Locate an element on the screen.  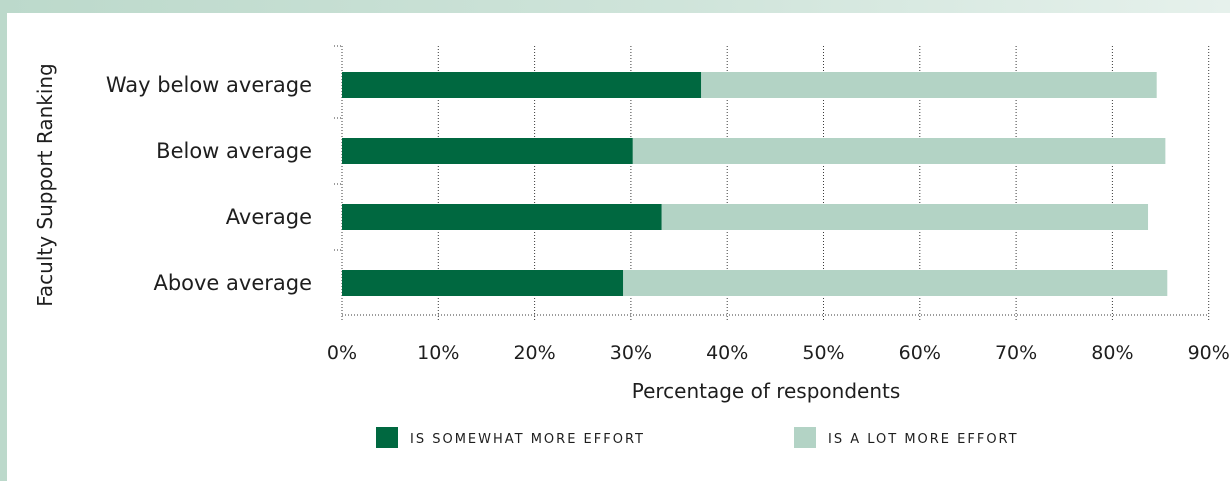
category-label: Above average is located at coordinates (232, 283).